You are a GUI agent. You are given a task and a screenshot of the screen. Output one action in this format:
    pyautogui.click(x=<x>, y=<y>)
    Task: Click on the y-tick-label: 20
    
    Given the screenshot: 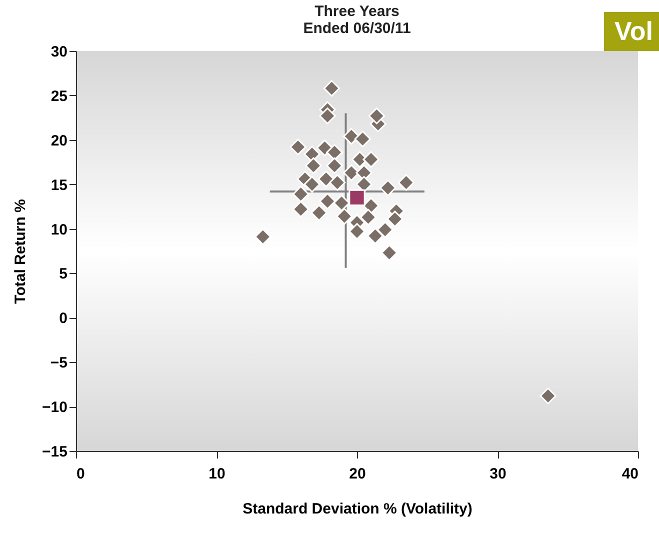 What is the action you would take?
    pyautogui.click(x=59, y=141)
    